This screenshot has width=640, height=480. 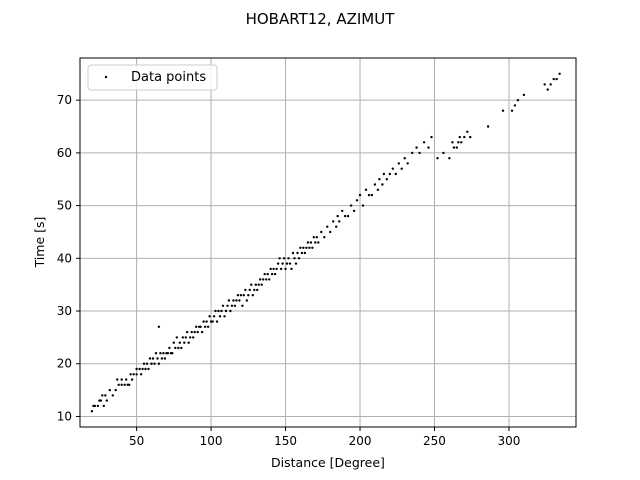 What do you see at coordinates (211, 441) in the screenshot?
I see `x-tick-label: 100` at bounding box center [211, 441].